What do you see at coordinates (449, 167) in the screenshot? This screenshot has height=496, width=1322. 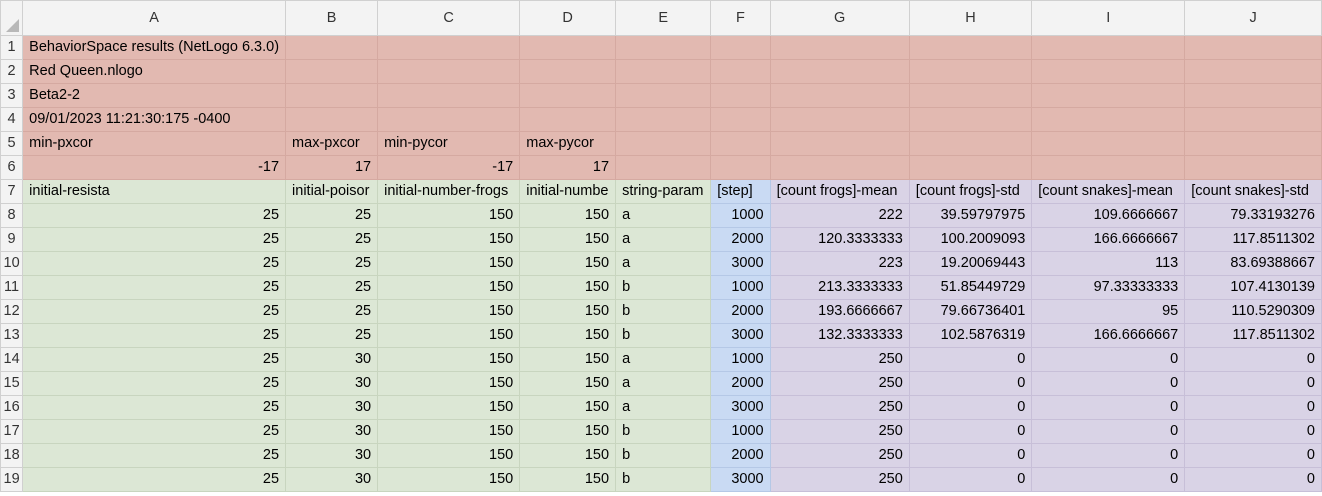 I see `cell-c6: -17` at bounding box center [449, 167].